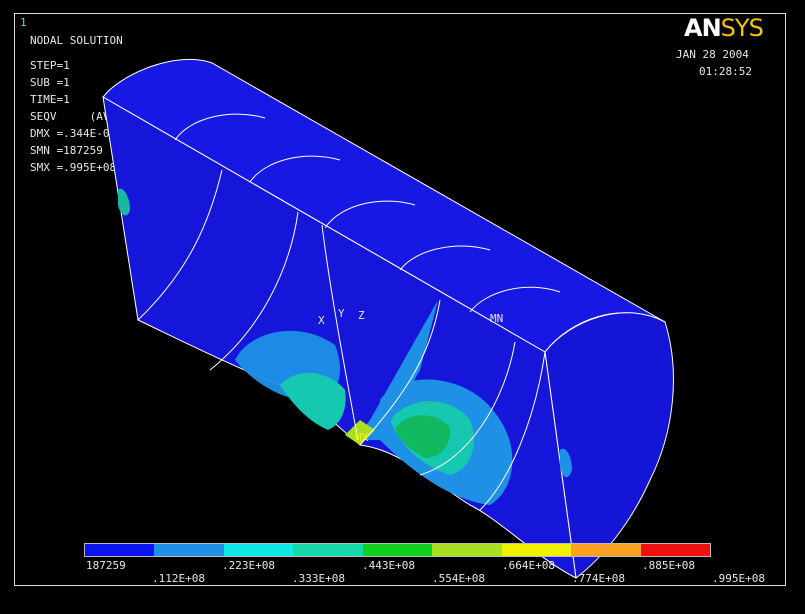 This screenshot has width=805, height=614. I want to click on triad-y-label: Y, so click(341, 313).